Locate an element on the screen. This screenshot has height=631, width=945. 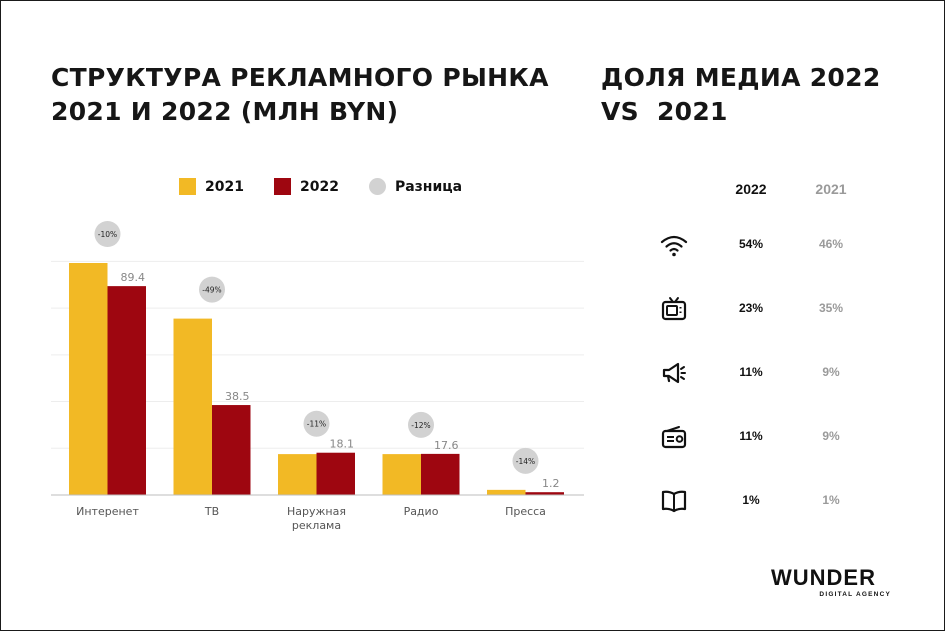
category-label: ТВ is located at coordinates (211, 511).